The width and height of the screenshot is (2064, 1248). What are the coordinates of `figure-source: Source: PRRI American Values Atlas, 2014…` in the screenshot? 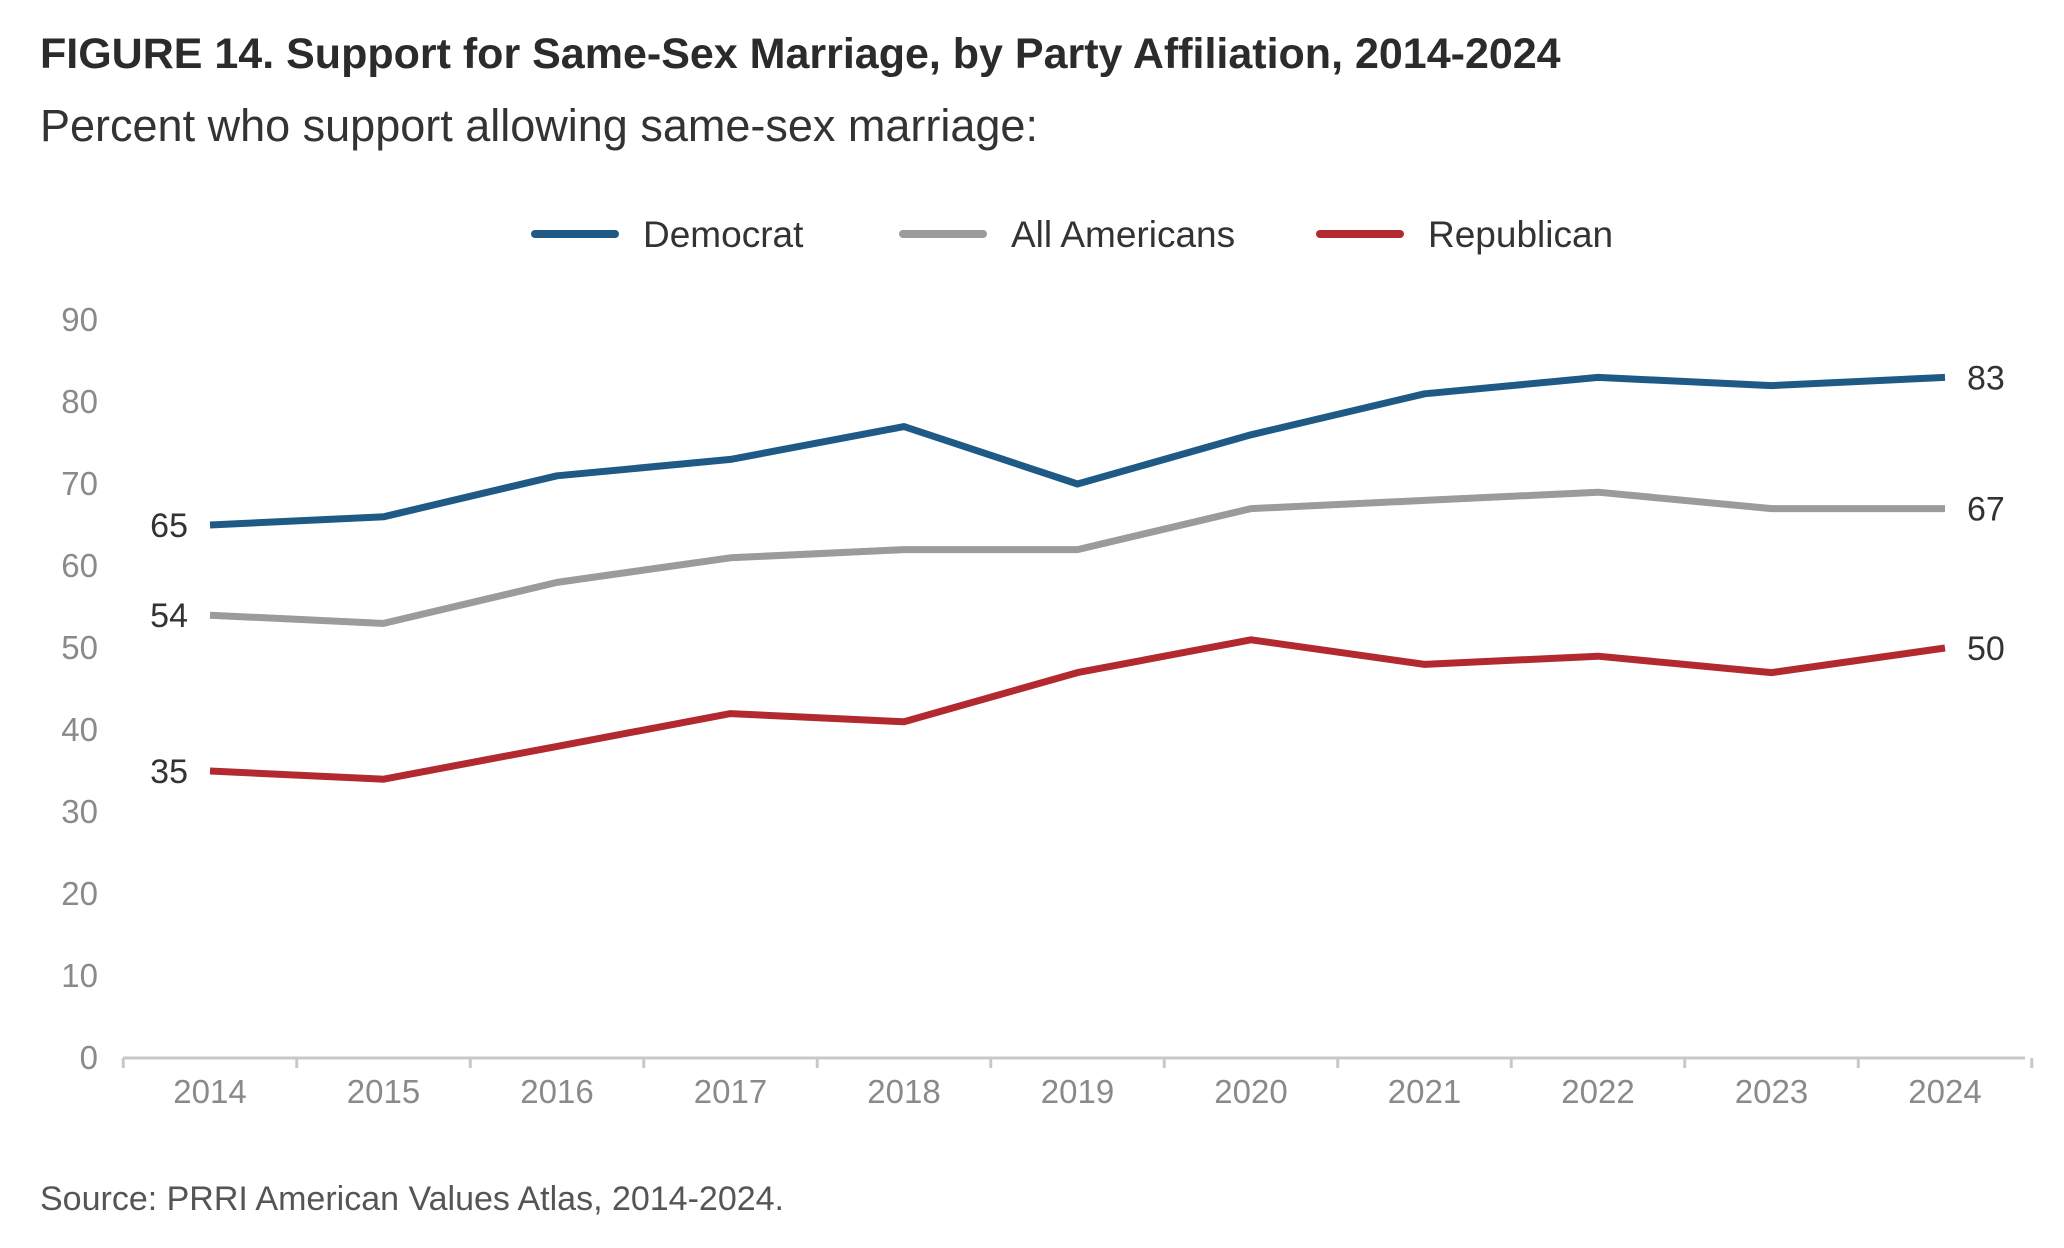 It's located at (412, 1199).